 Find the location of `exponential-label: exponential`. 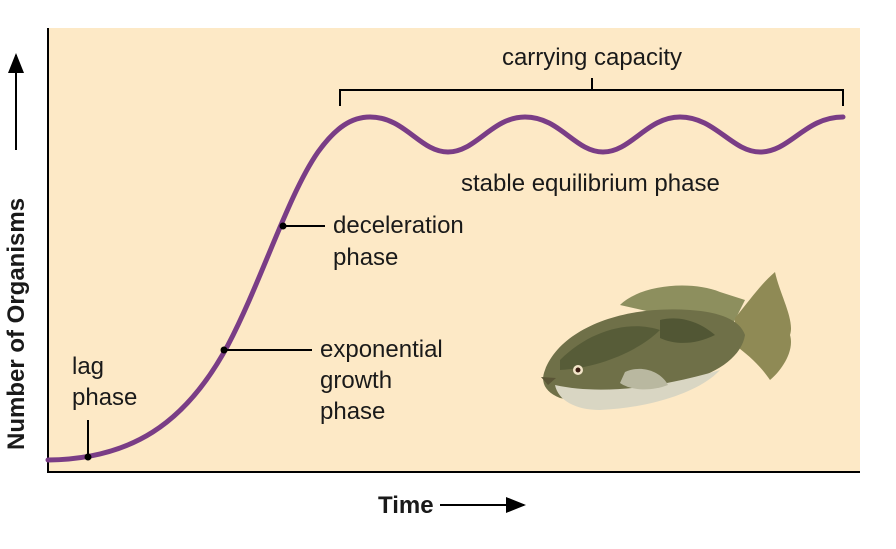

exponential-label: exponential is located at coordinates (381, 349).